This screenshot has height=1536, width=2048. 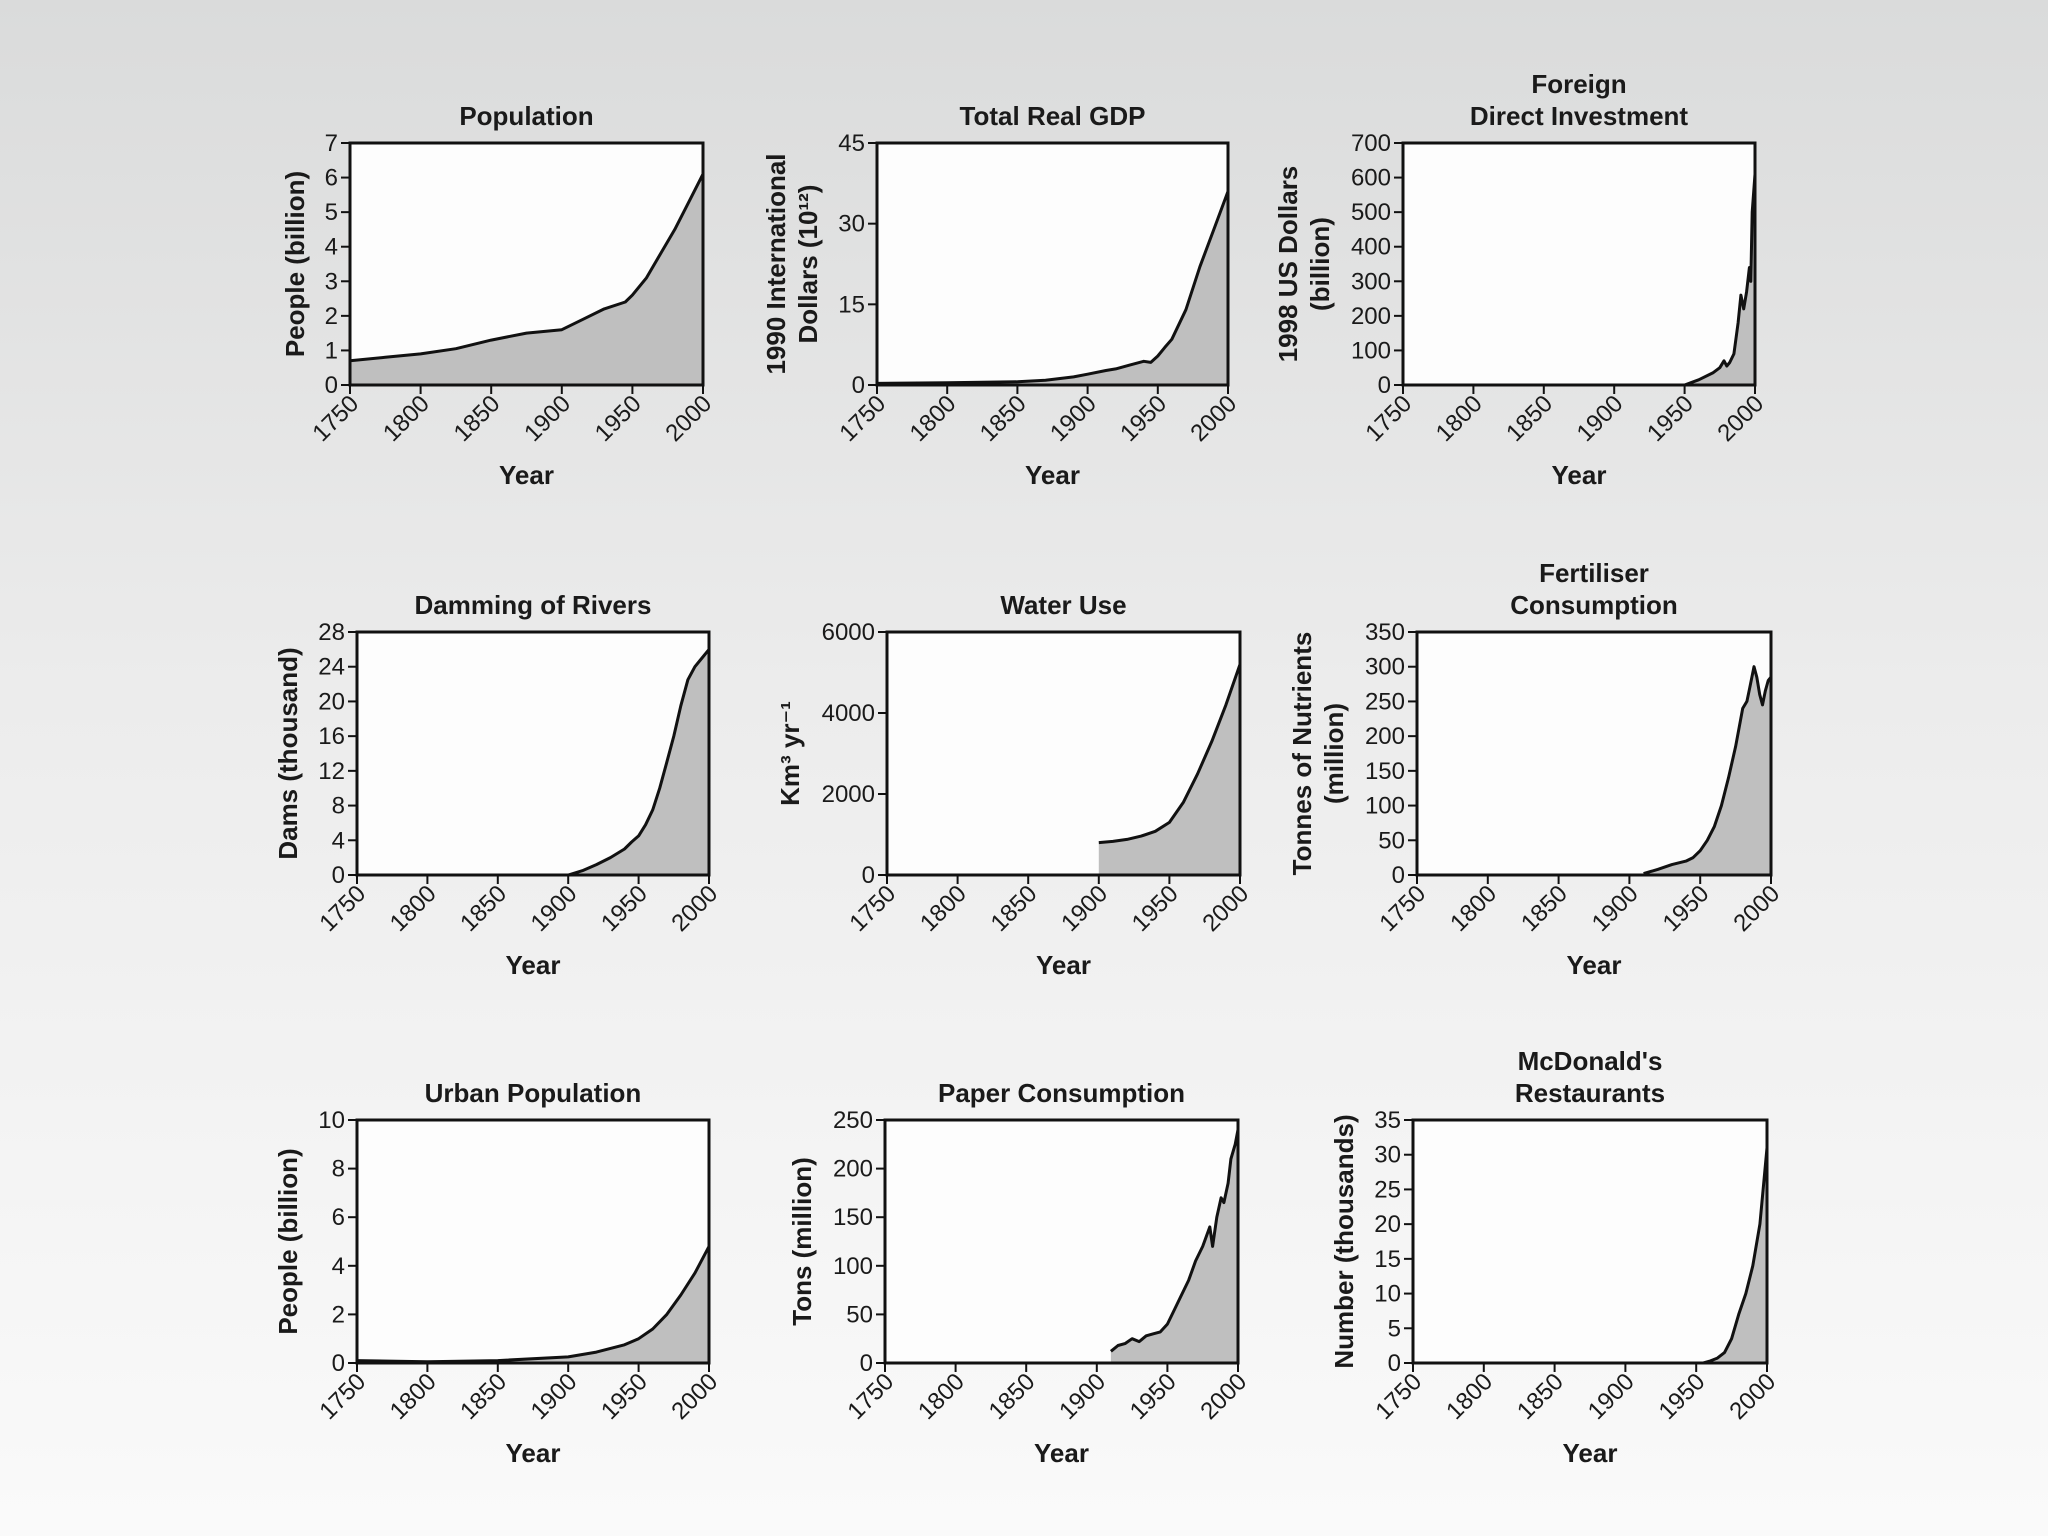 I want to click on y-tick-label: 16, so click(x=331, y=736).